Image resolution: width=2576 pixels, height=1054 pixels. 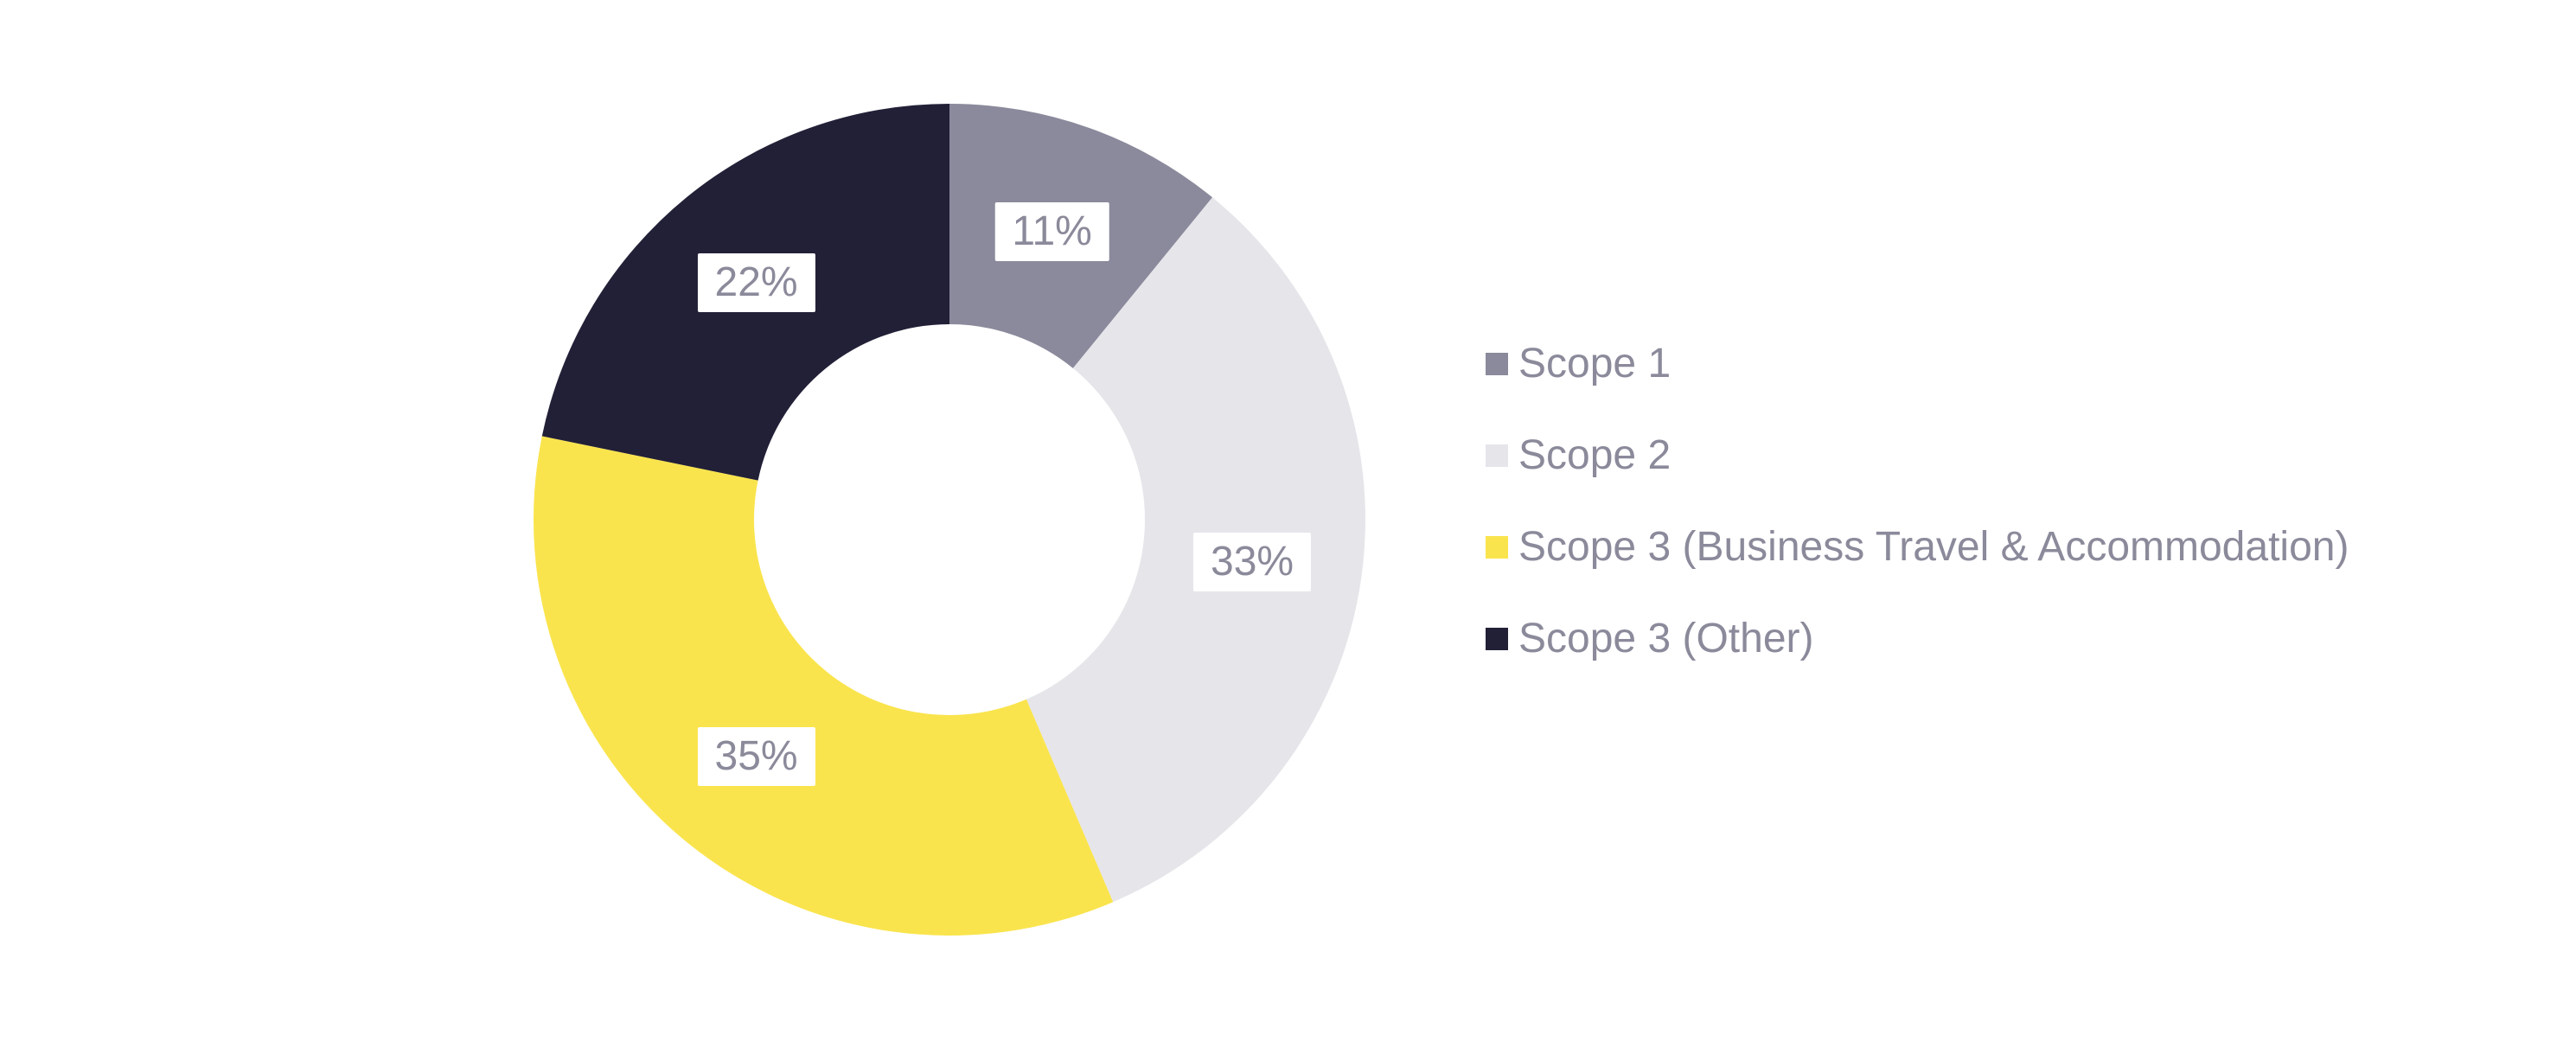 What do you see at coordinates (1595, 363) in the screenshot?
I see `legend-label: Scope 1` at bounding box center [1595, 363].